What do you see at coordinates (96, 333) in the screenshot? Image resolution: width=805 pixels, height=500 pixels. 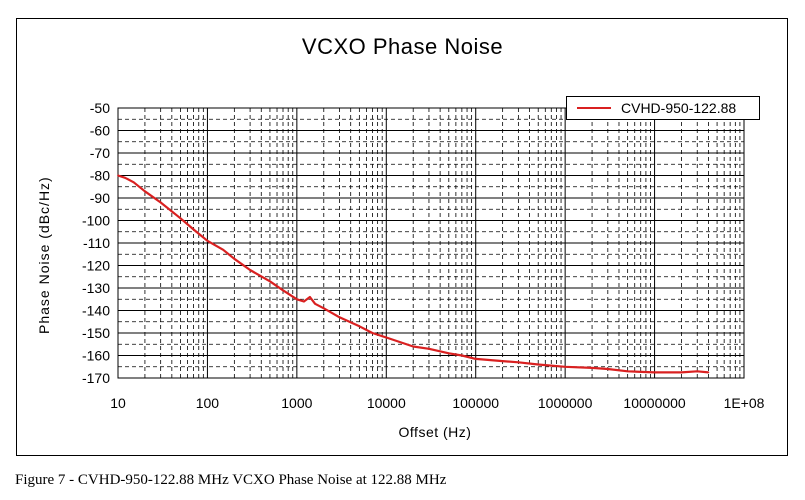 I see `y-tick-label: -150` at bounding box center [96, 333].